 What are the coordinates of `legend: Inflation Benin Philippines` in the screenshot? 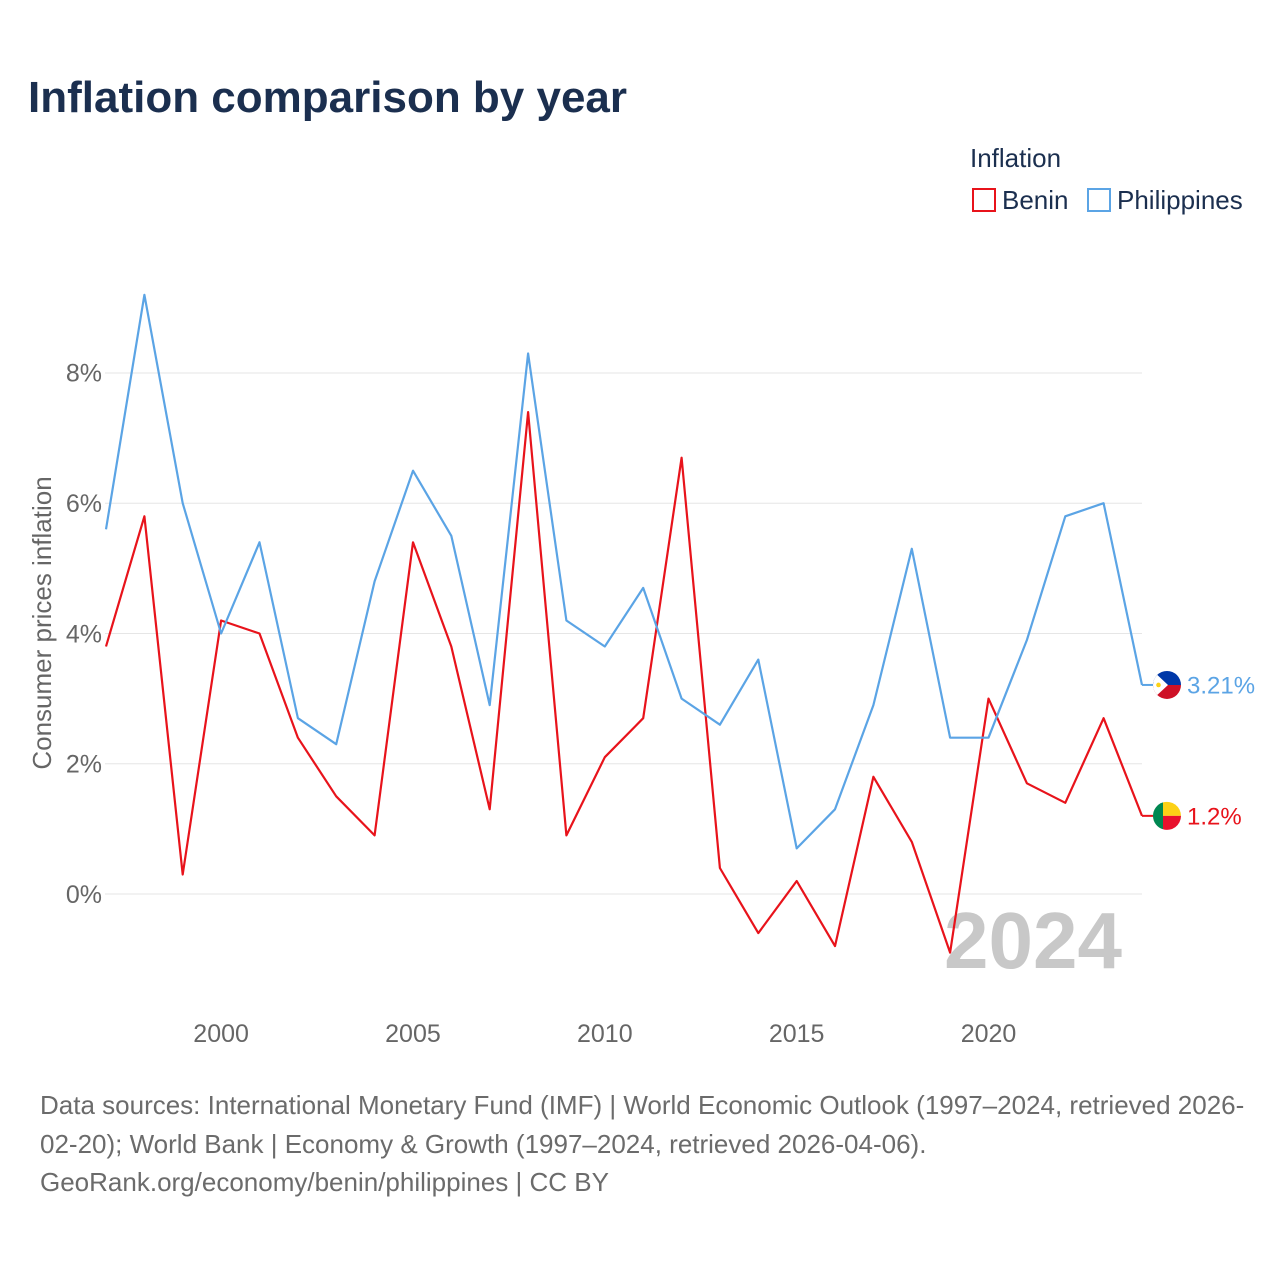 It's located at (1106, 179).